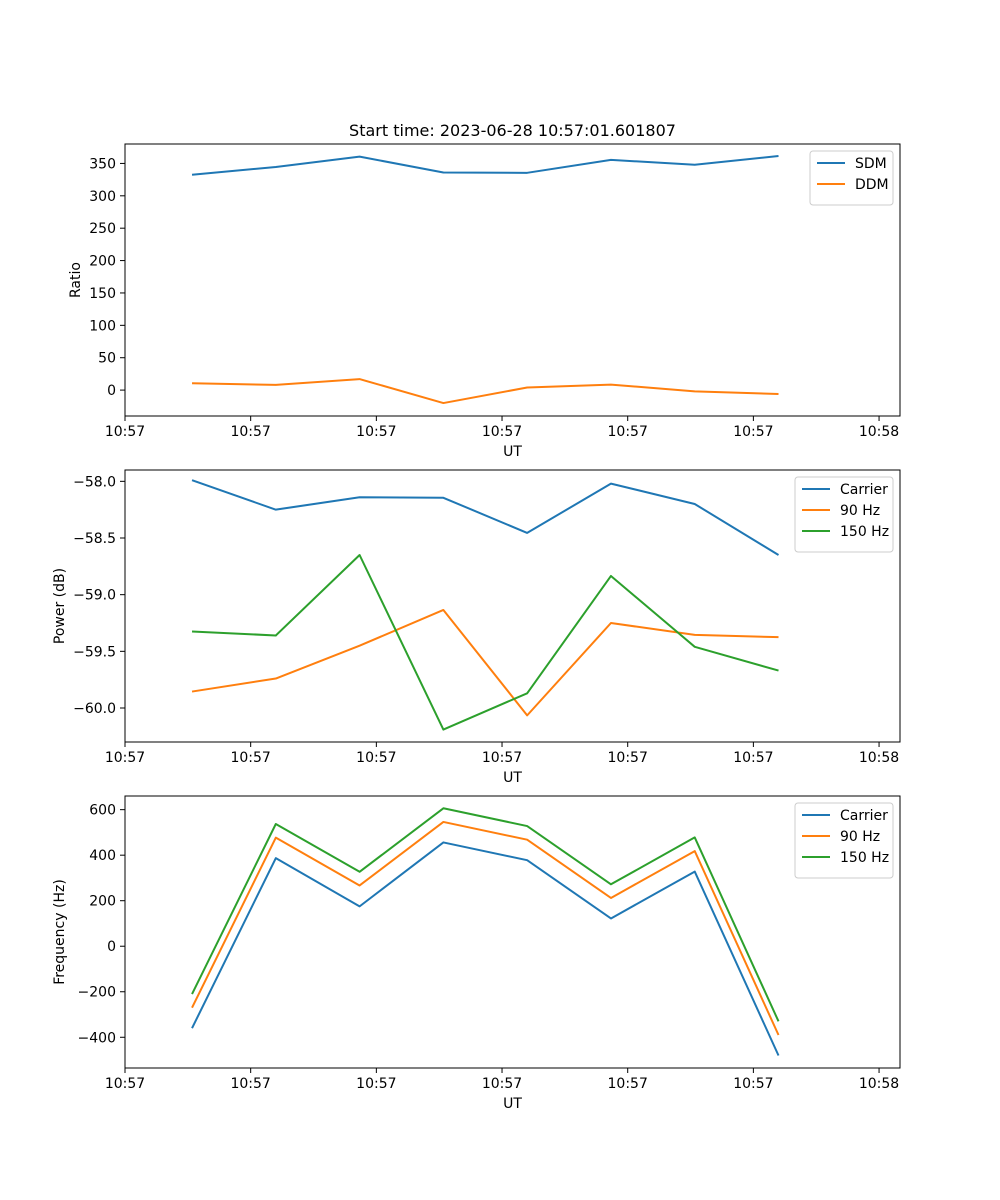  What do you see at coordinates (102, 164) in the screenshot?
I see `y-tick-label: 350` at bounding box center [102, 164].